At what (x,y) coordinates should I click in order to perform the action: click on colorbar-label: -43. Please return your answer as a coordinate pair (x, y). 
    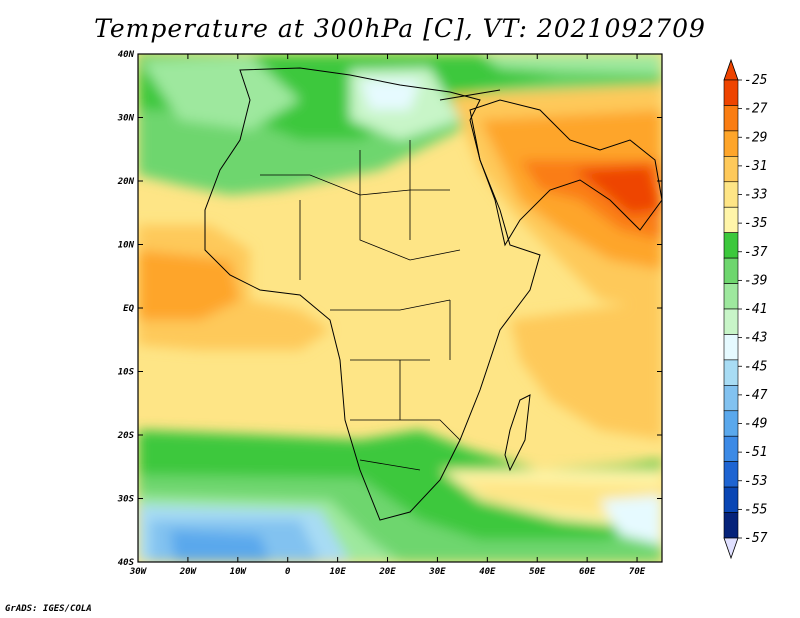
    Looking at the image, I should click on (755, 338).